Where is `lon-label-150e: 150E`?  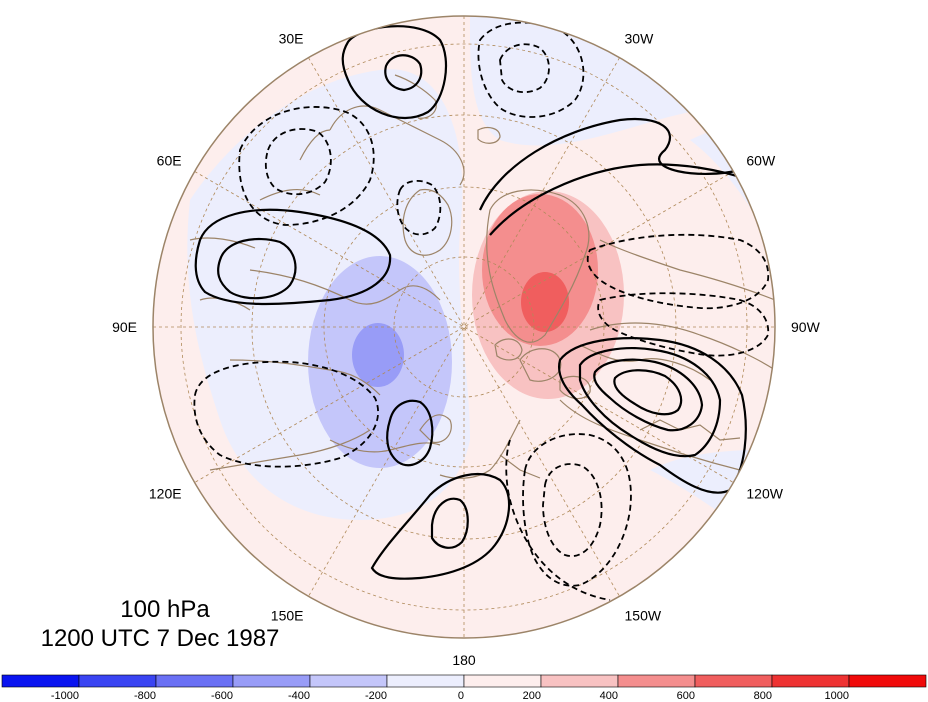 lon-label-150e: 150E is located at coordinates (287, 615).